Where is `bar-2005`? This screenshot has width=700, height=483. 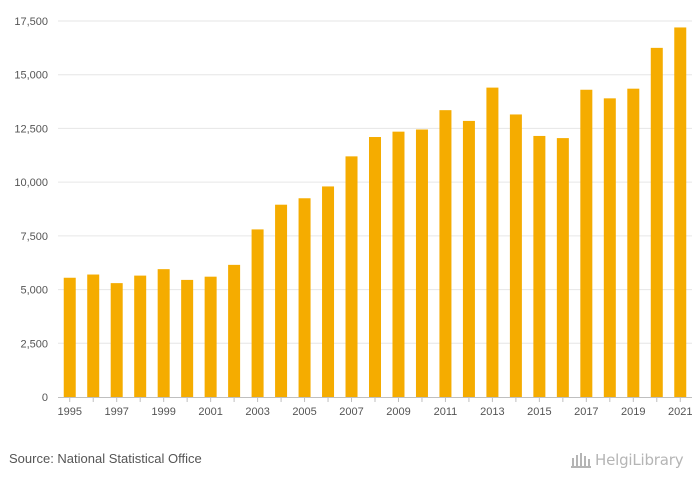
bar-2005 is located at coordinates (304, 297).